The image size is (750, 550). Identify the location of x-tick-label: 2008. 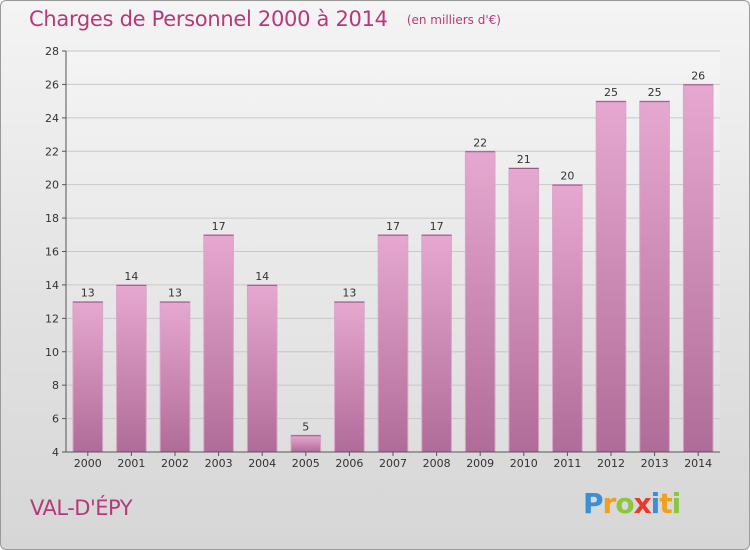
(437, 463).